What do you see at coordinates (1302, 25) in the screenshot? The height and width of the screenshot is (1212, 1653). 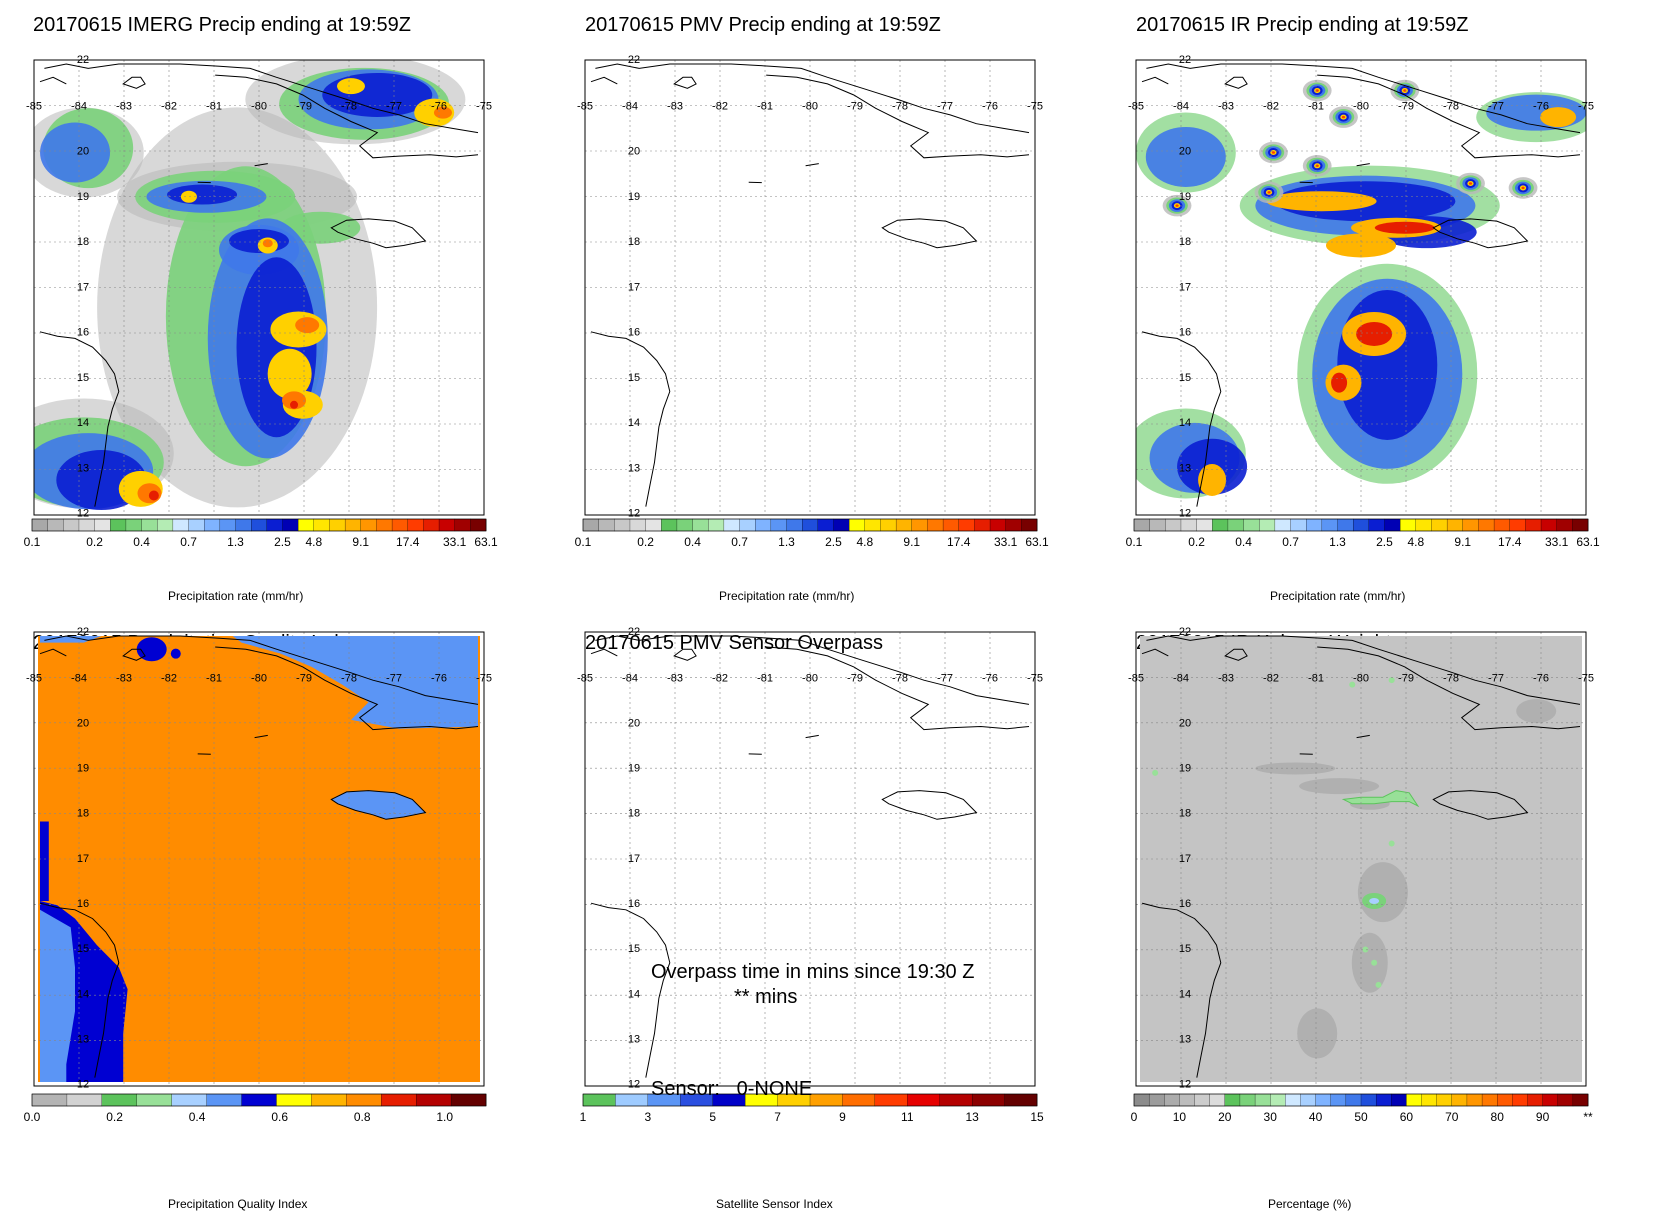 I see `panel-title: 20170615 IR Precip ending at 19:59Z` at bounding box center [1302, 25].